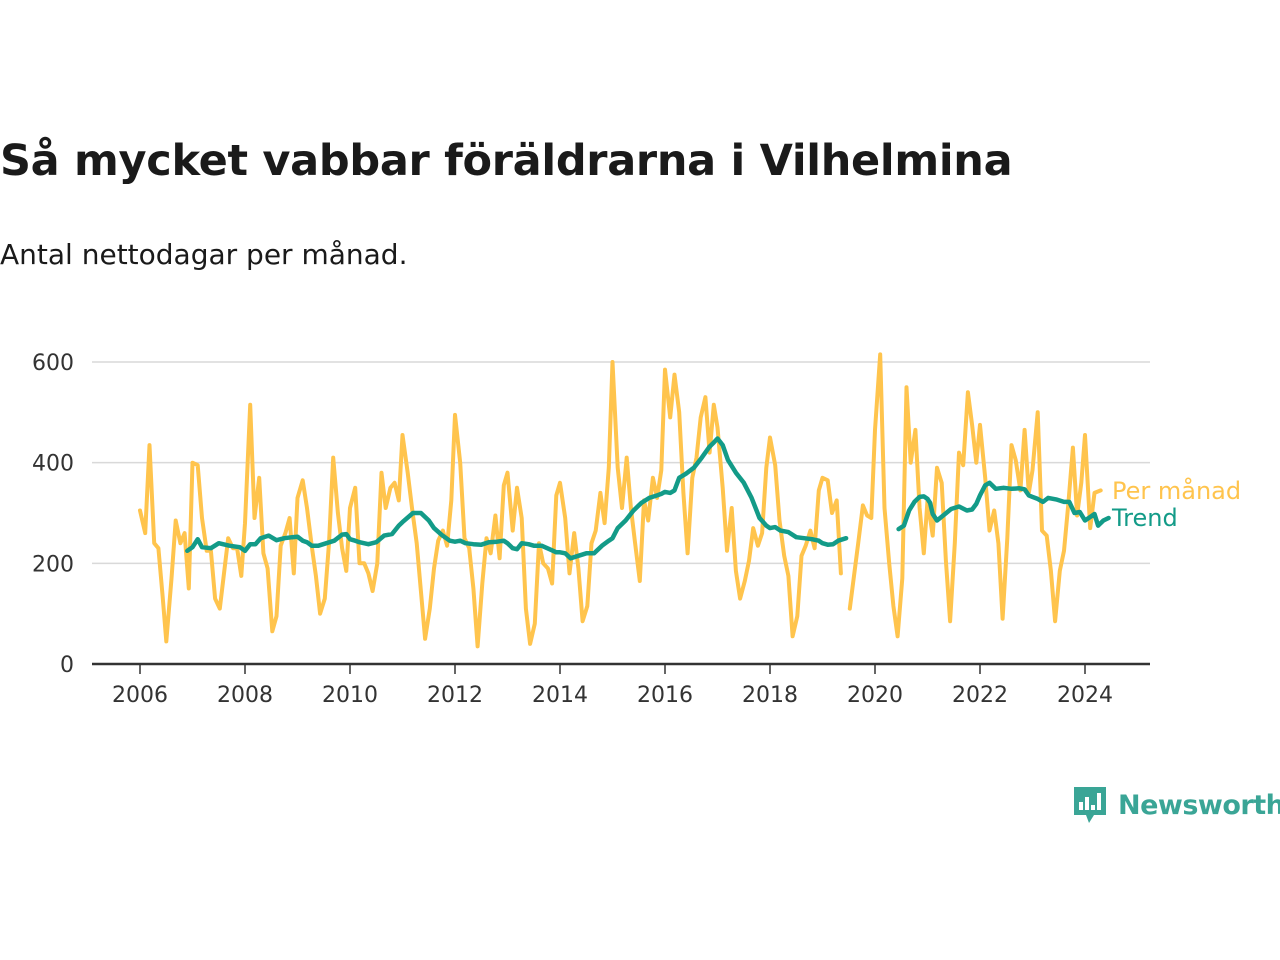 The height and width of the screenshot is (960, 1280). Describe the element at coordinates (1199, 805) in the screenshot. I see `brand-name: Newsworthy` at that location.